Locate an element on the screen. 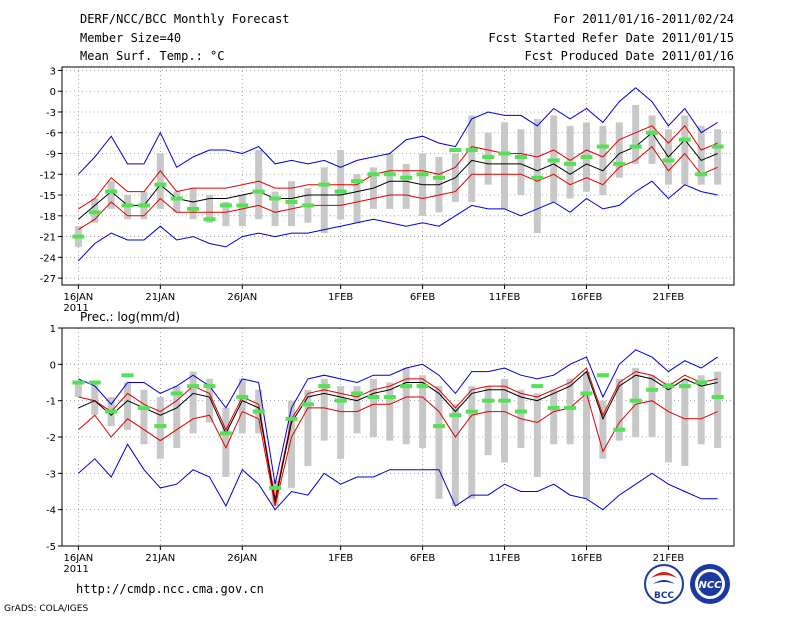  temp-ytick-label: -9 is located at coordinates (51, 155).